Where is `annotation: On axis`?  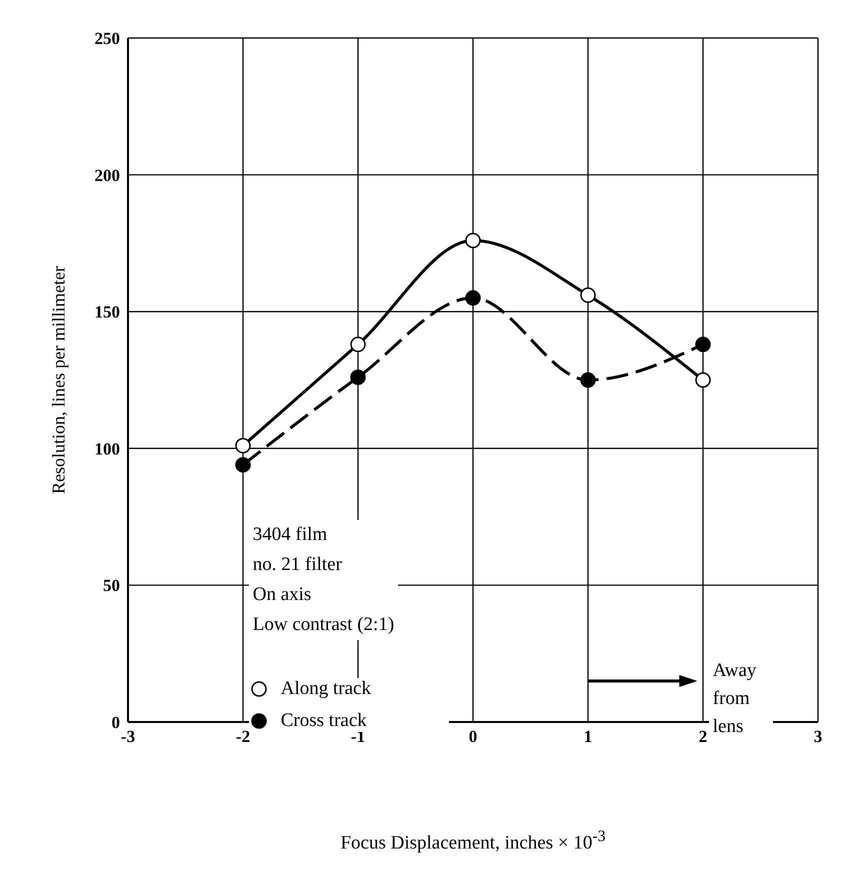
annotation: On axis is located at coordinates (282, 594).